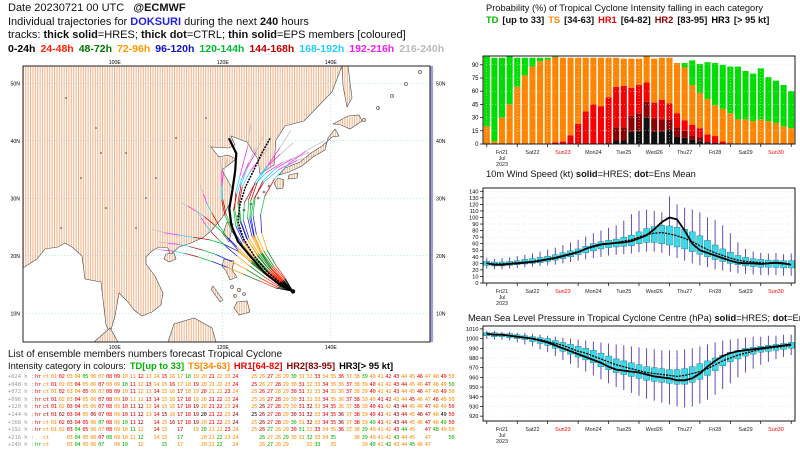 Image resolution: width=800 pixels, height=454 pixels. I want to click on day-label: Wed26, so click(654, 153).